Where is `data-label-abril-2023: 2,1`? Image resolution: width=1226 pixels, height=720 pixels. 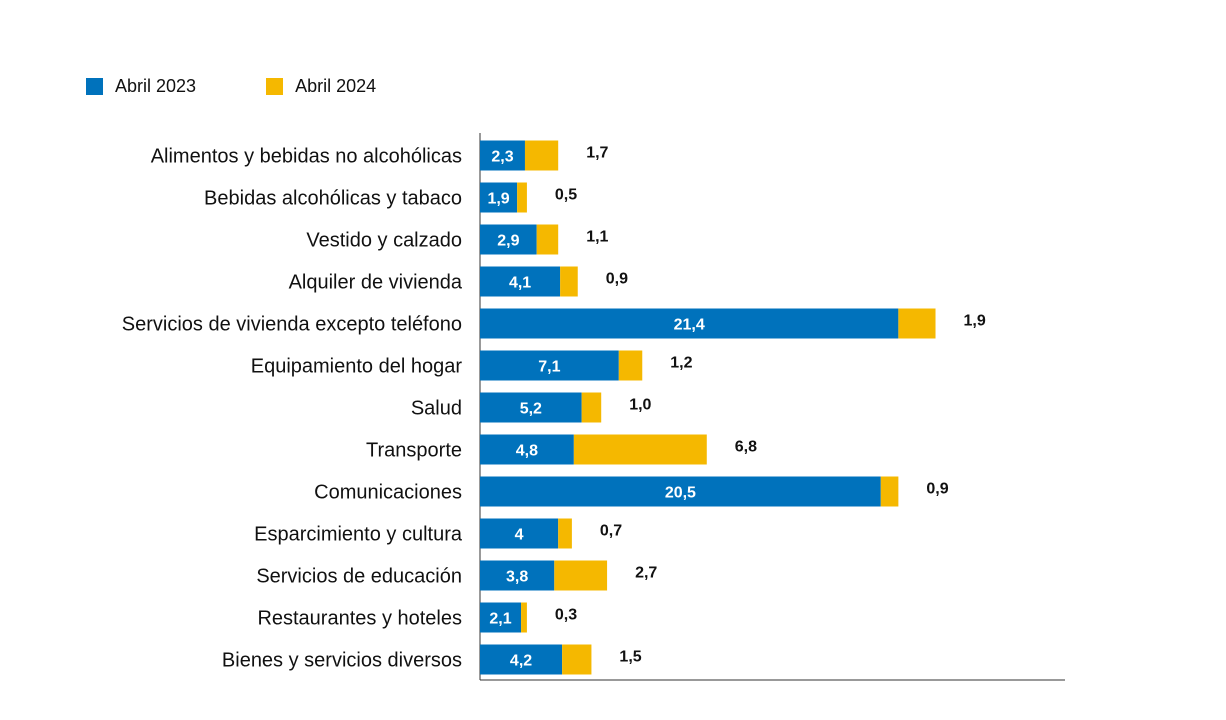 data-label-abril-2023: 2,1 is located at coordinates (500, 619).